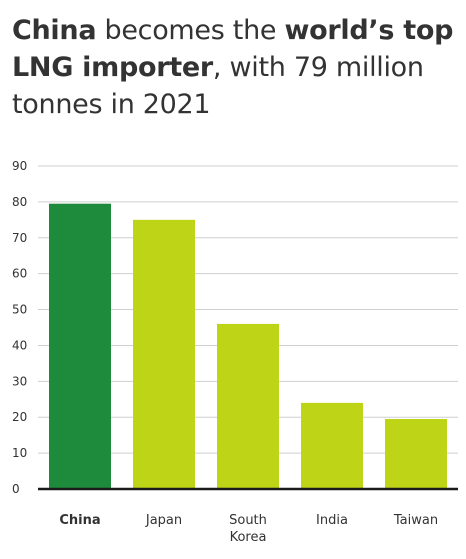 The image size is (466, 559). Describe the element at coordinates (19, 417) in the screenshot. I see `y-tick-label: 20` at that location.